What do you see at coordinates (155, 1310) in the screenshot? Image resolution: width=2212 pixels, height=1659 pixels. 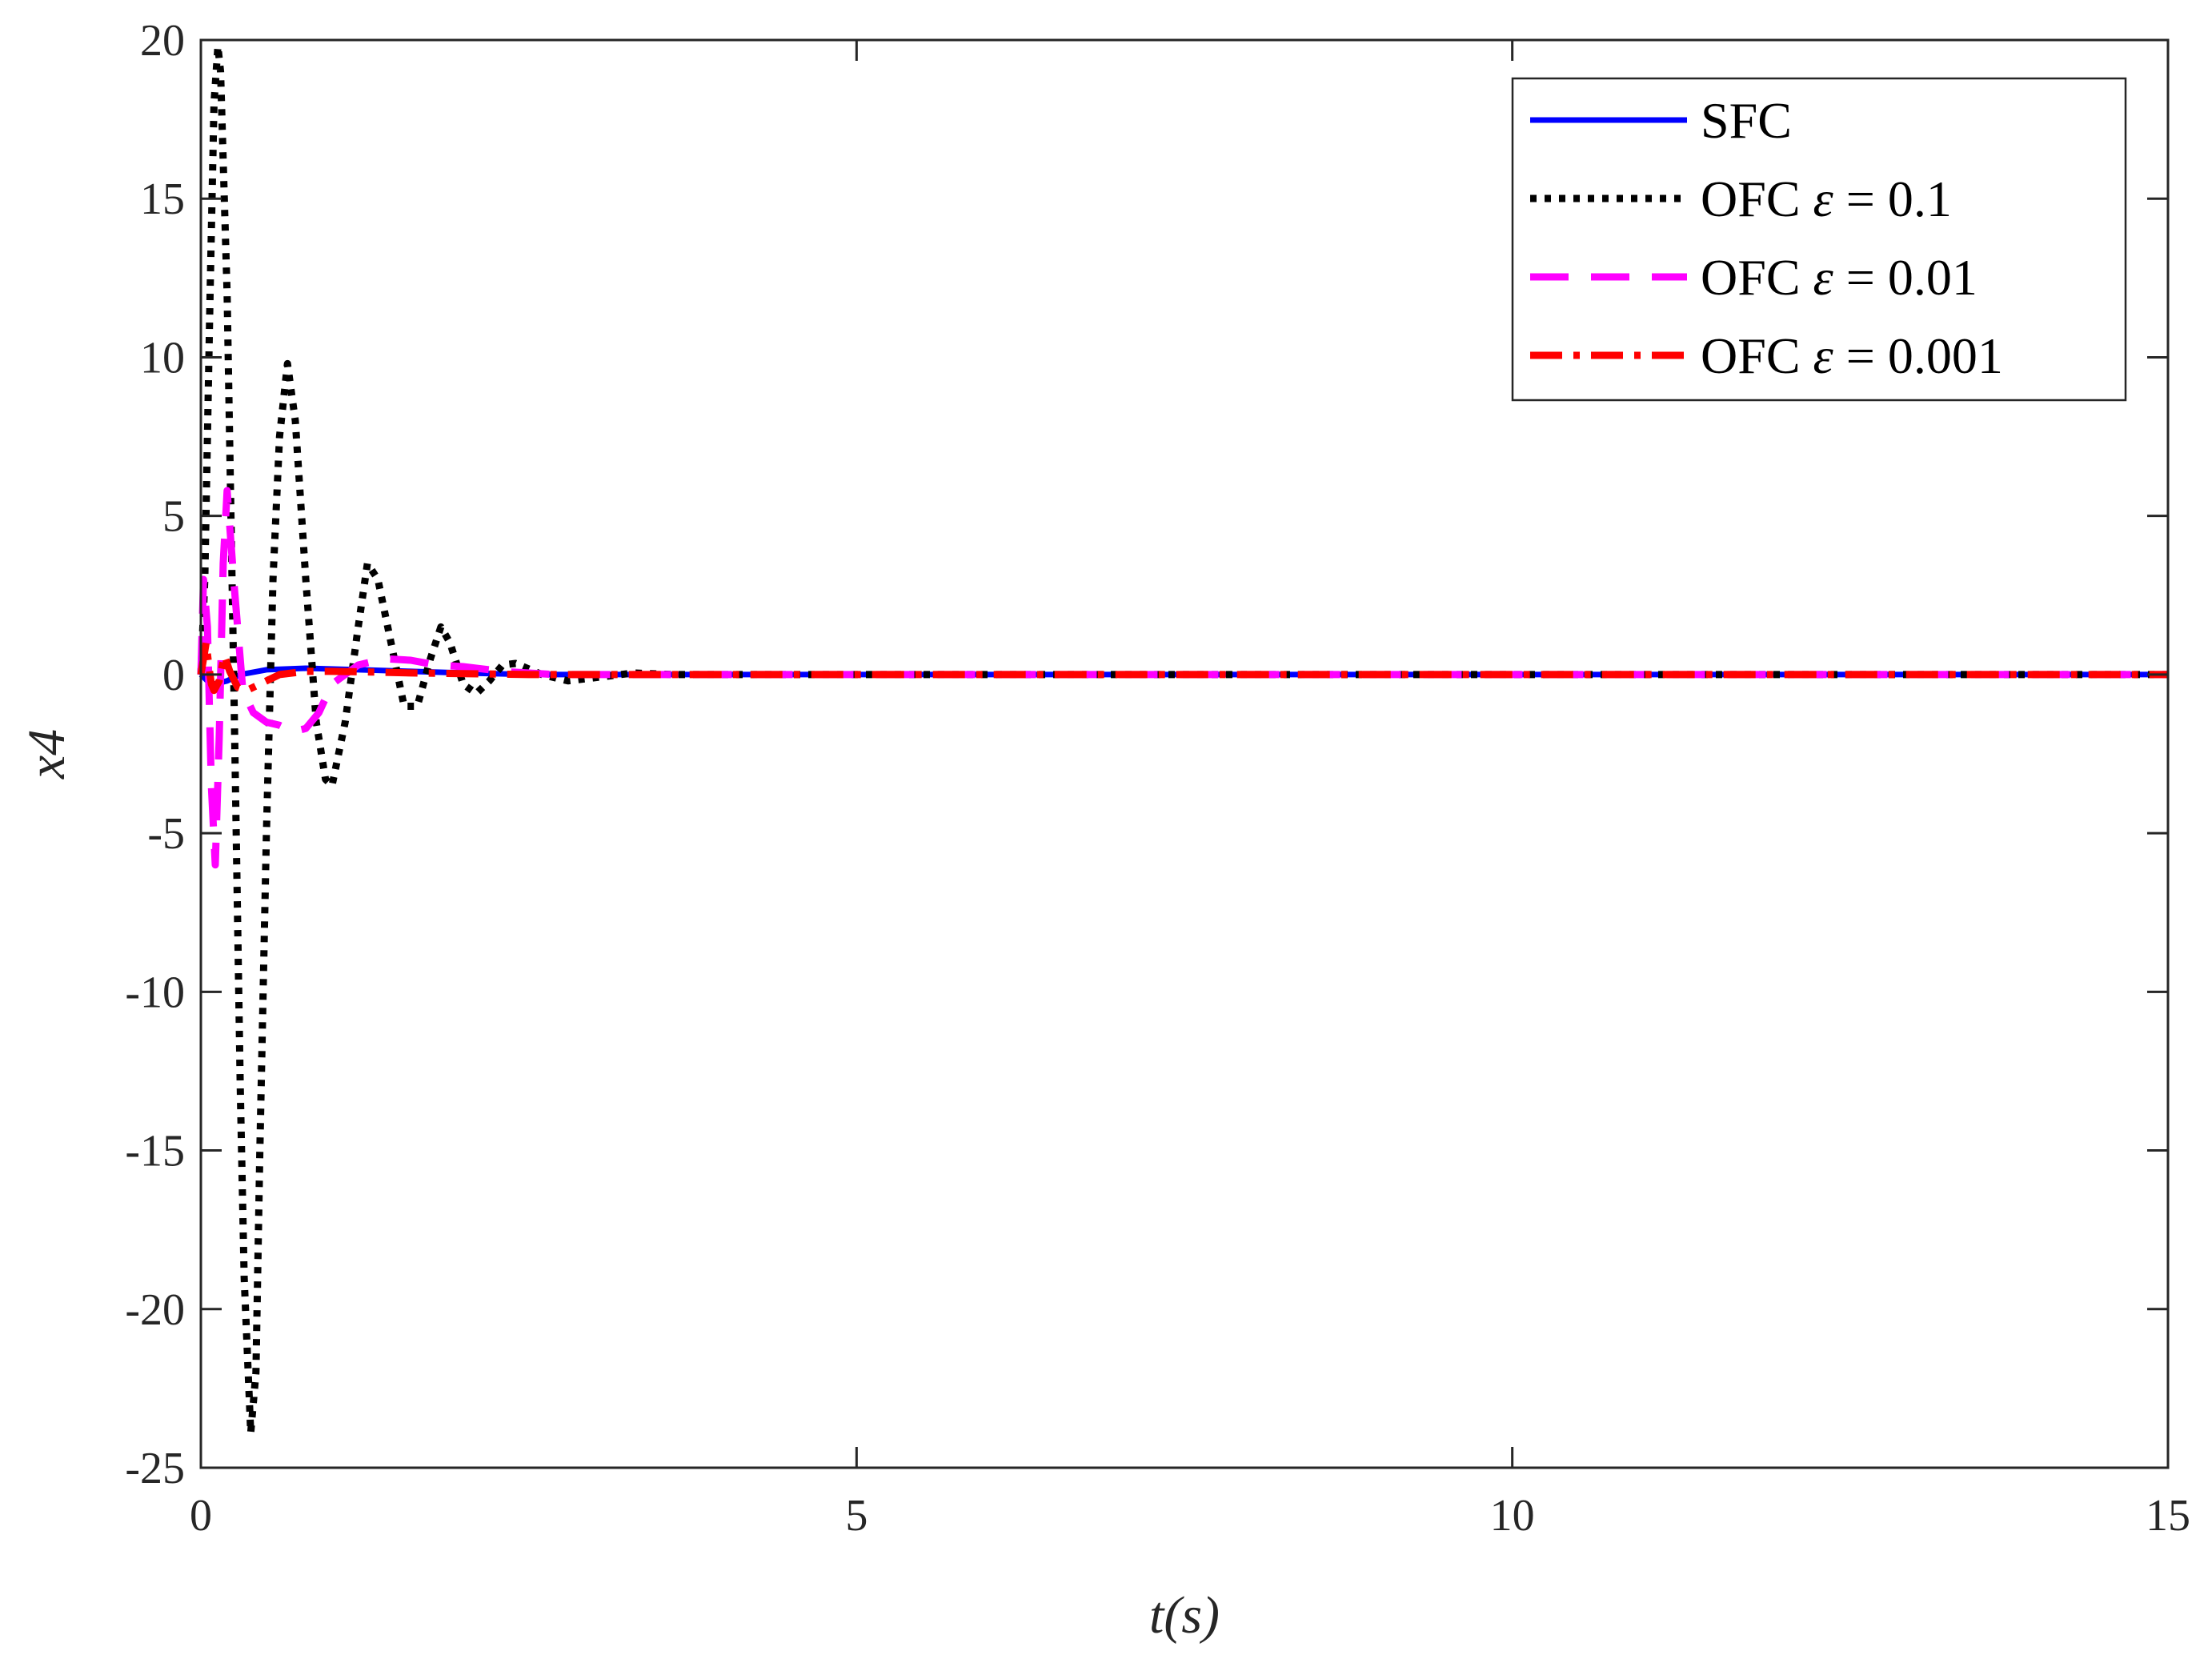 I see `y-tick-label-8: -20` at bounding box center [155, 1310].